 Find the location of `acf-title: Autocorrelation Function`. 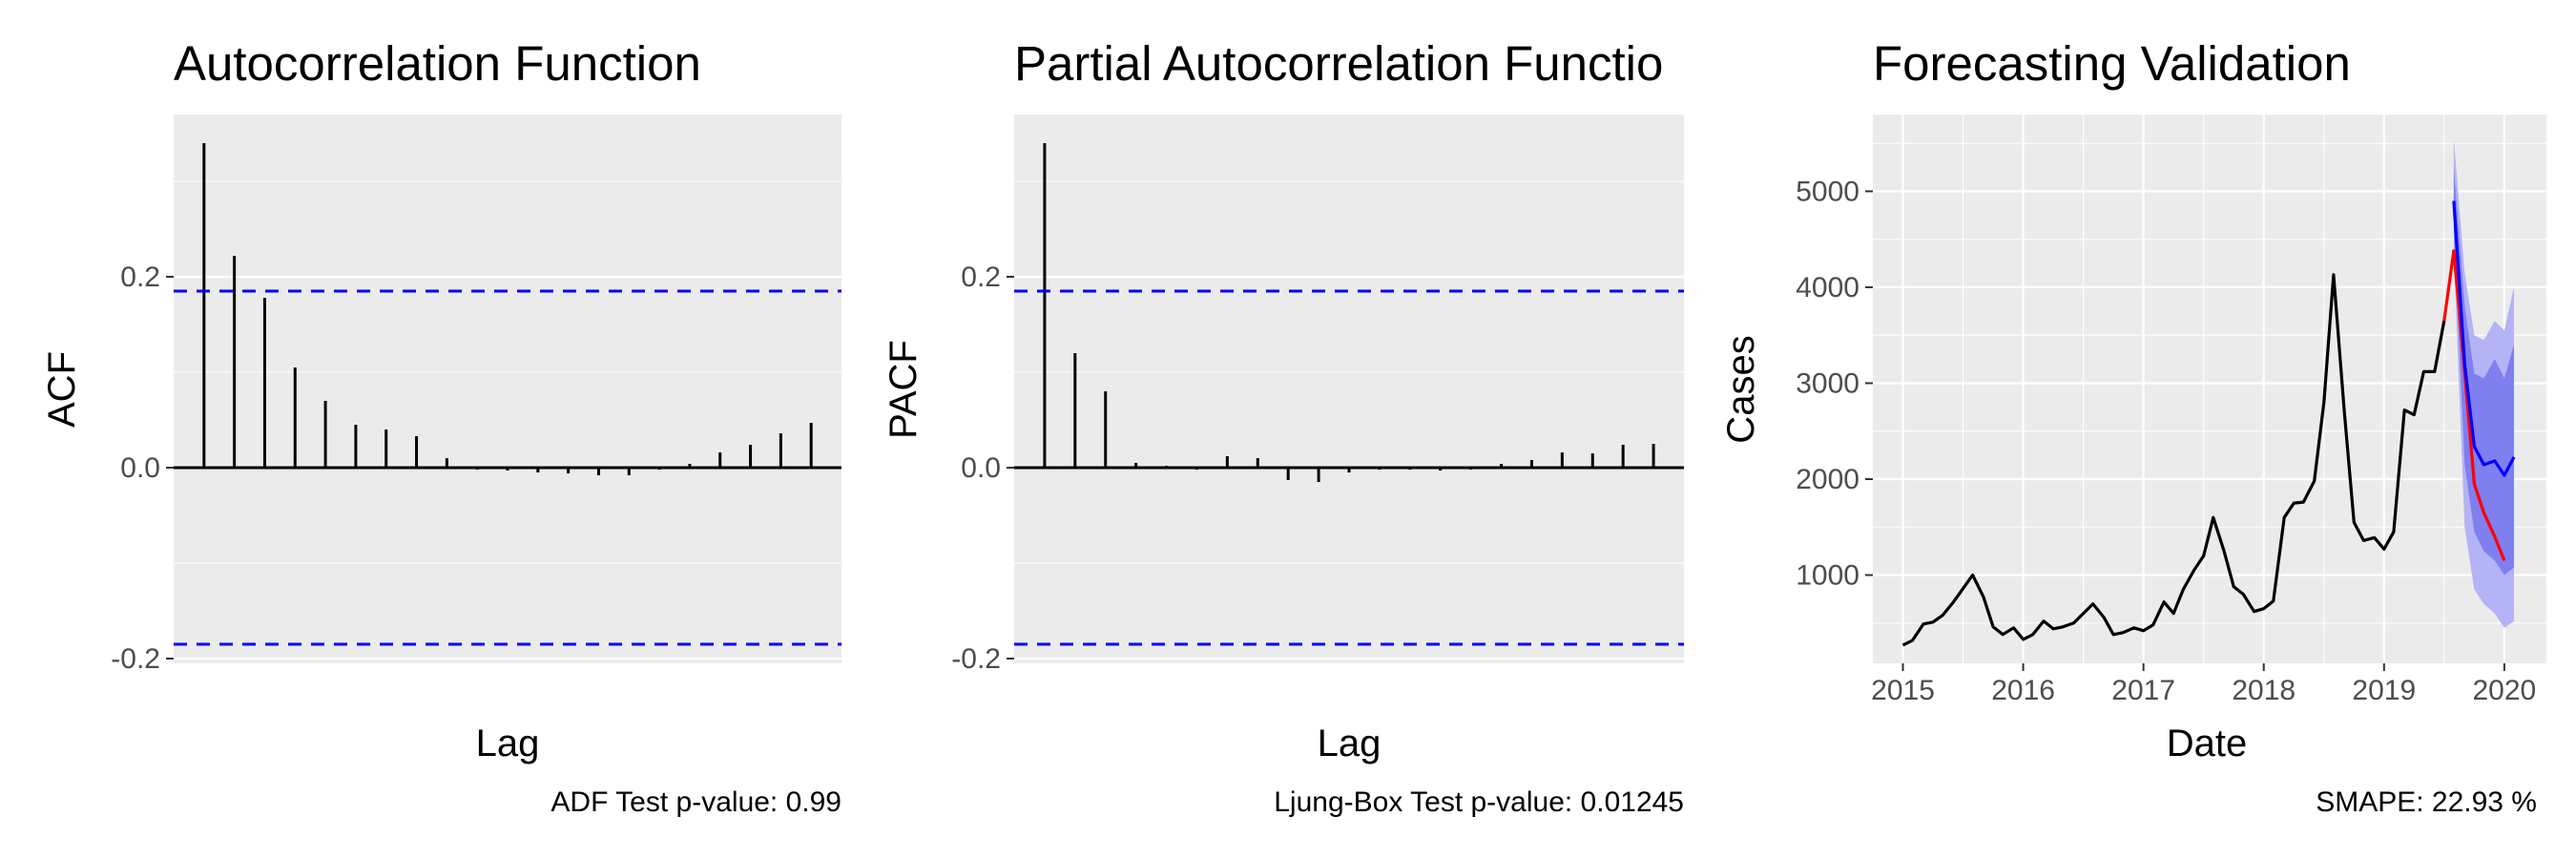

acf-title: Autocorrelation Function is located at coordinates (437, 63).